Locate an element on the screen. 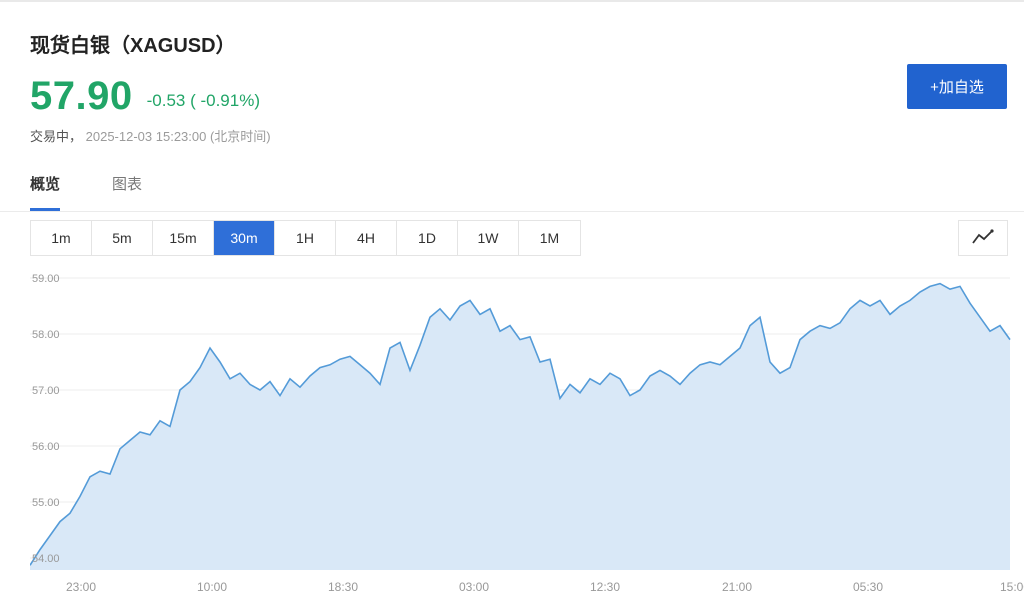 Image resolution: width=1024 pixels, height=608 pixels. timeframe-1m: 1m is located at coordinates (61, 238).